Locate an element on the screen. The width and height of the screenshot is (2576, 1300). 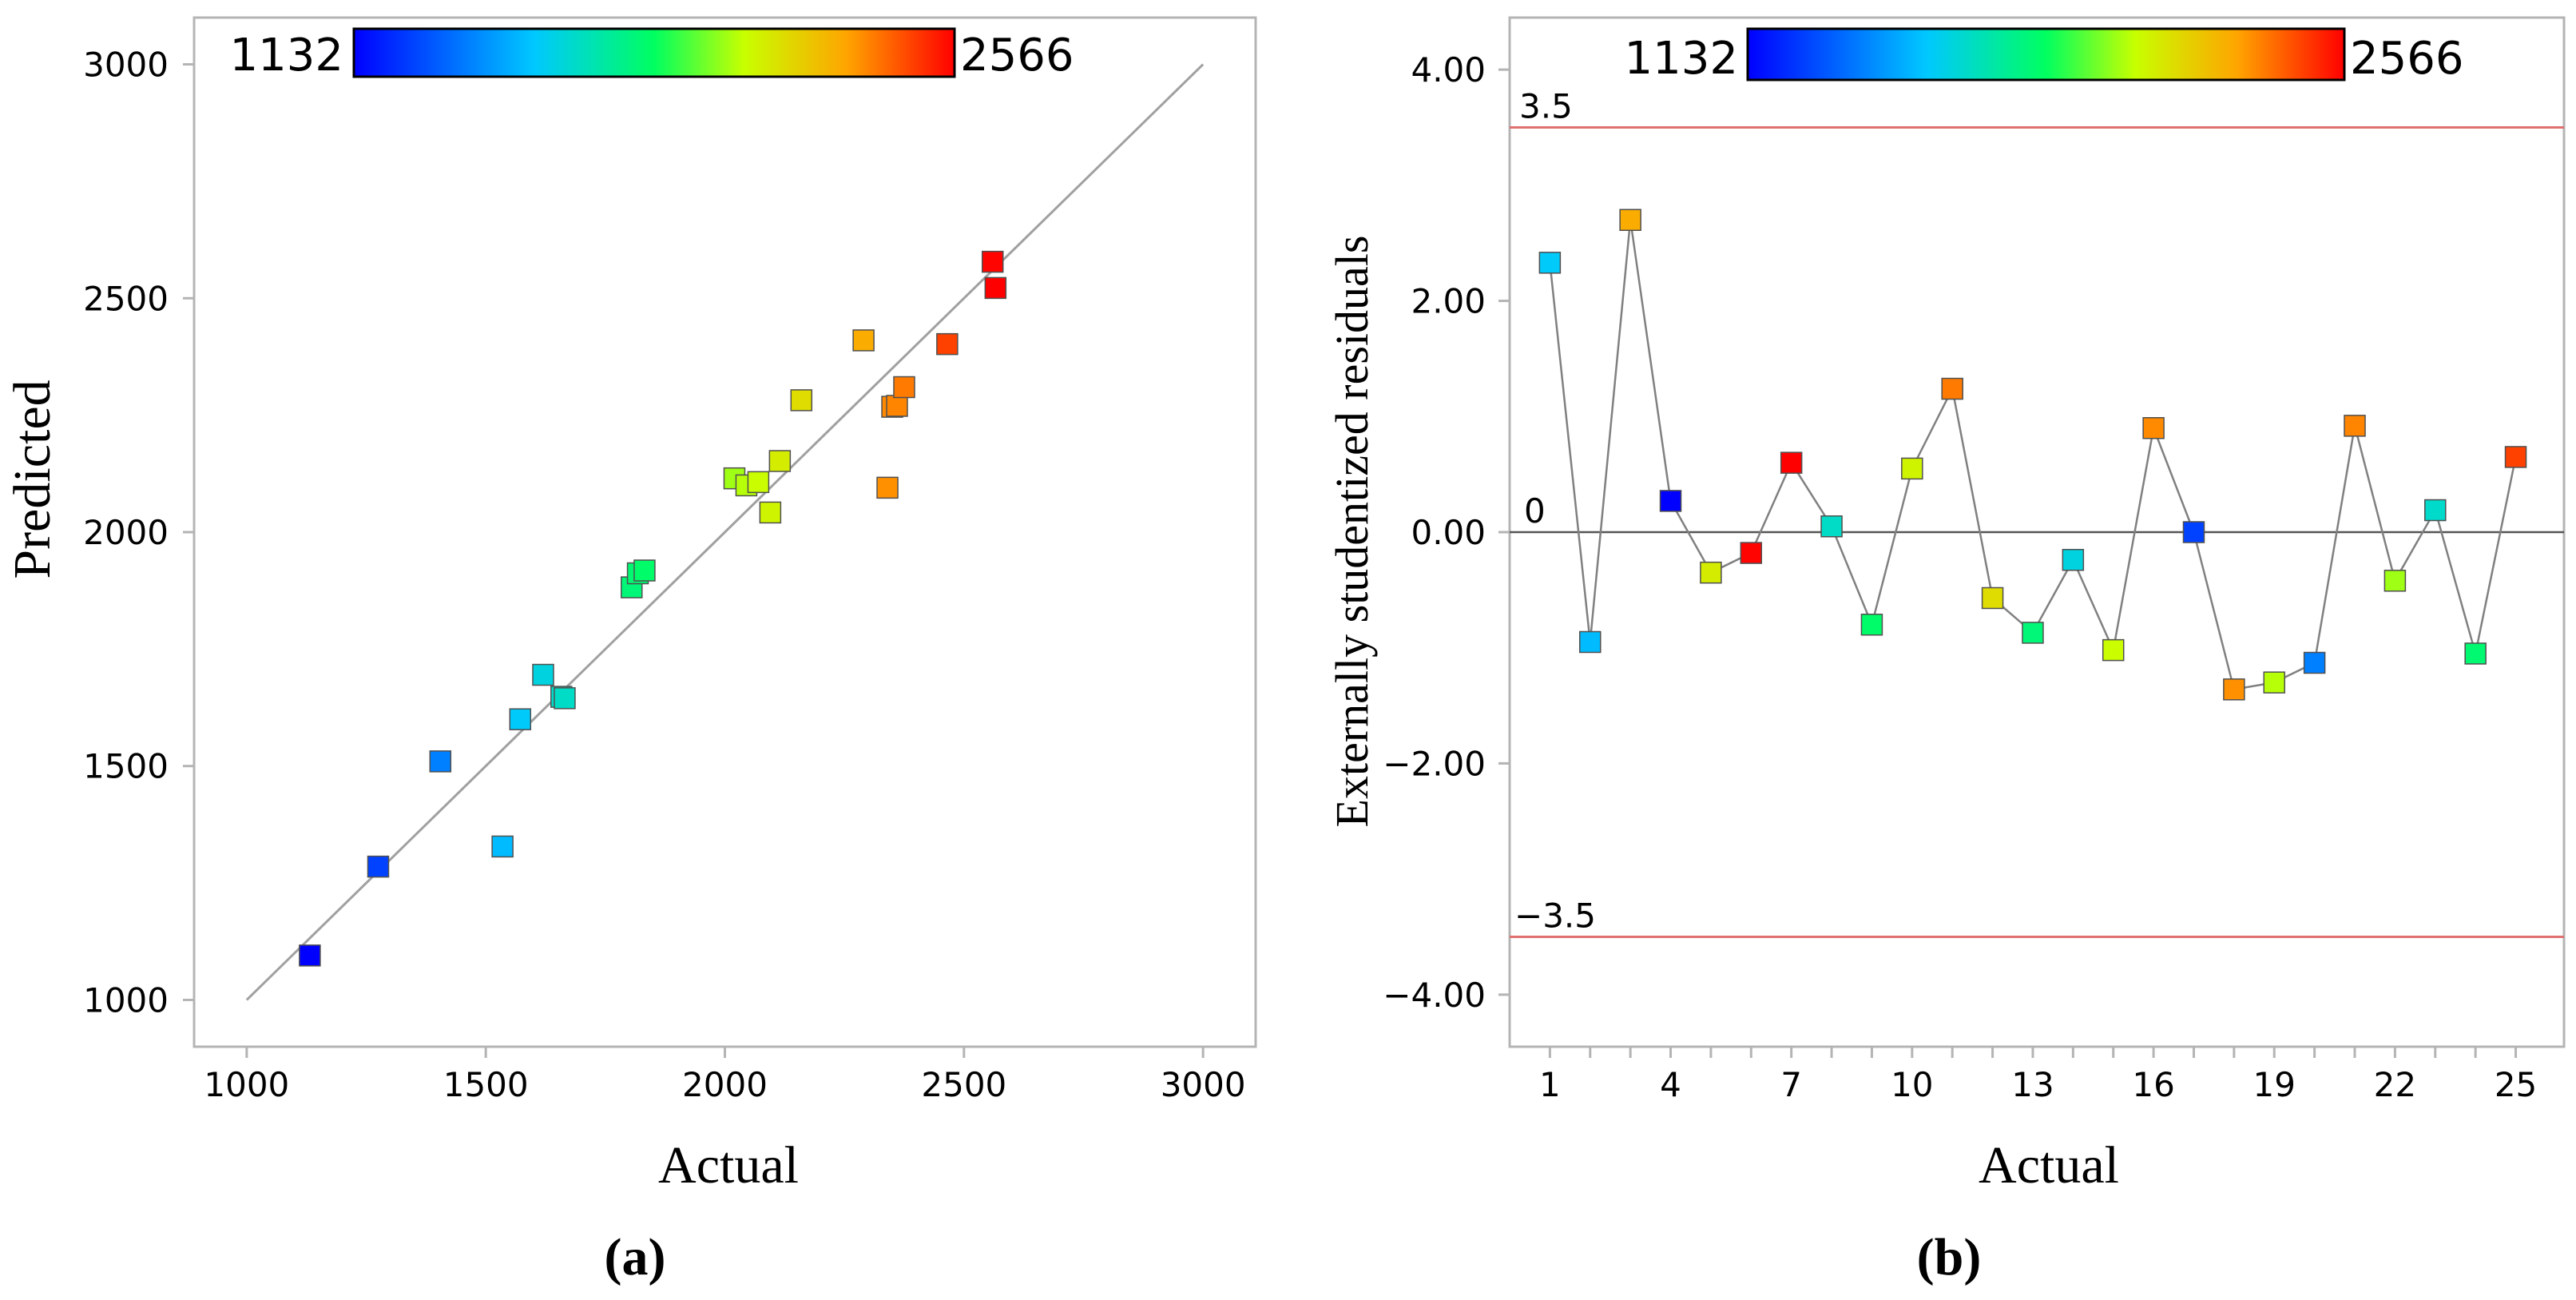
panel-a-x-tick-label: 1500 is located at coordinates (486, 1084).